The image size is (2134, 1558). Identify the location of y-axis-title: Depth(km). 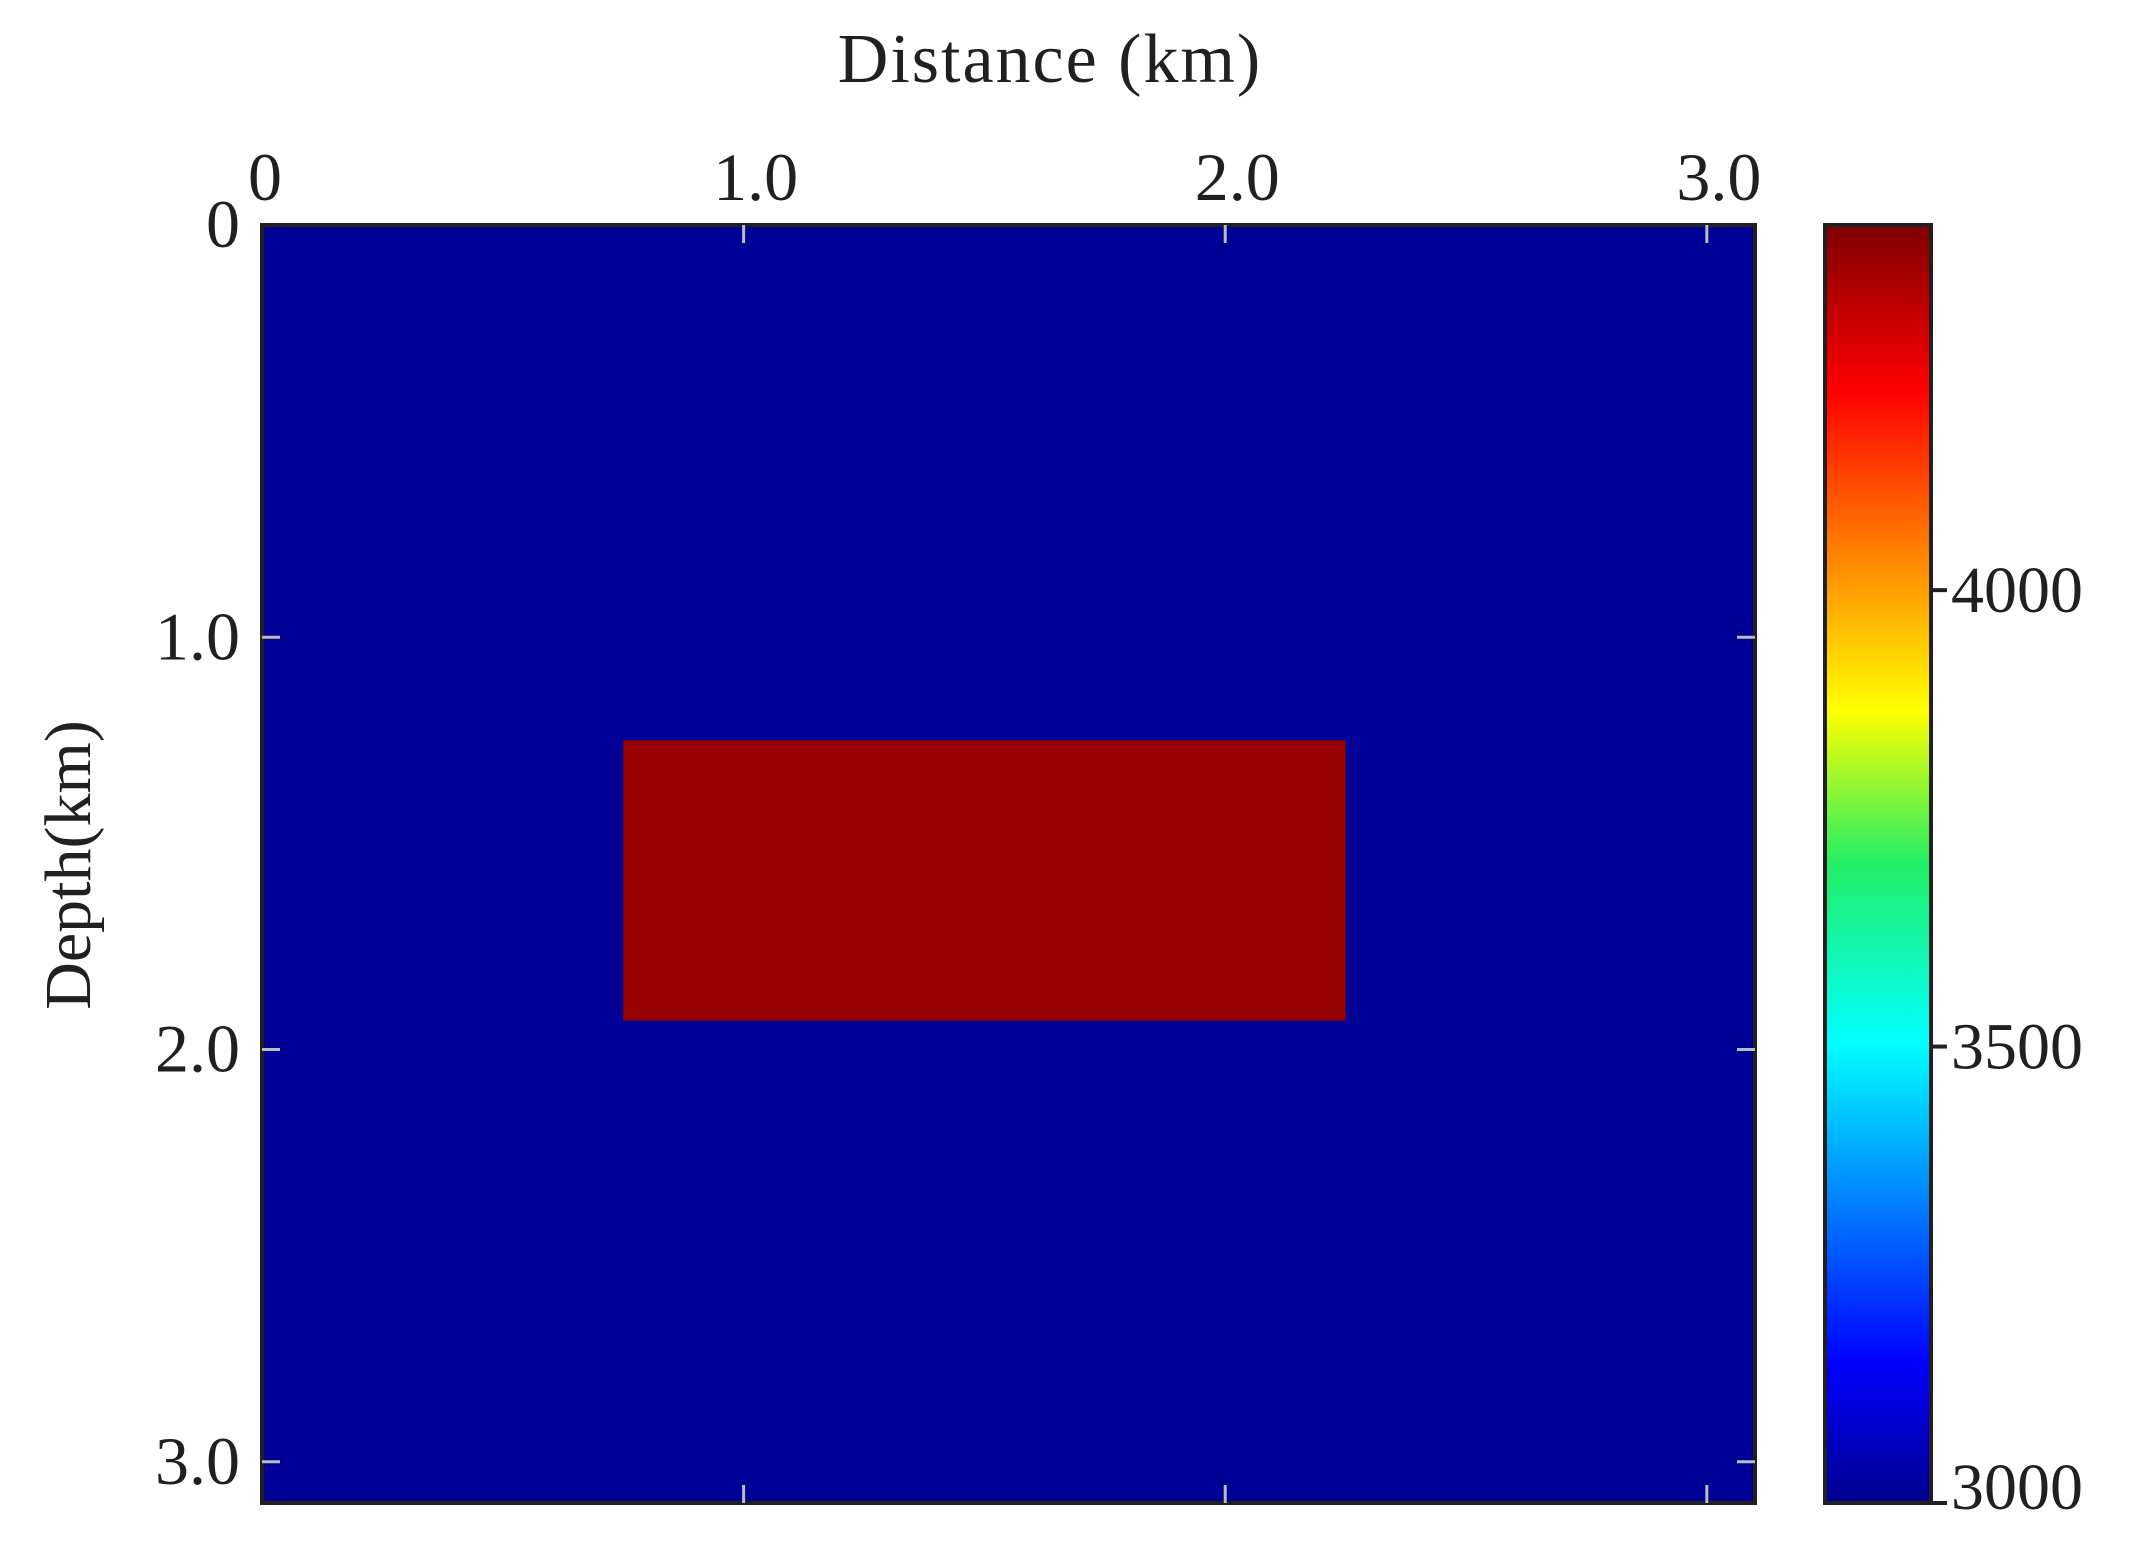
(68, 865).